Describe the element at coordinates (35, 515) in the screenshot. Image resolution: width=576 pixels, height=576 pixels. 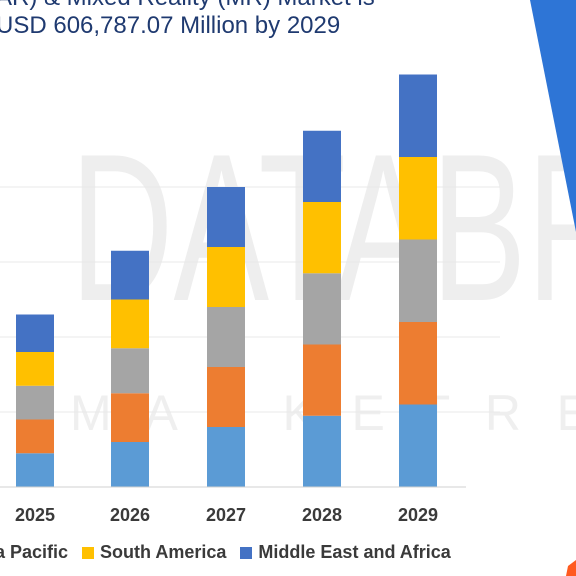
I see `x-tick-label: 2025` at that location.